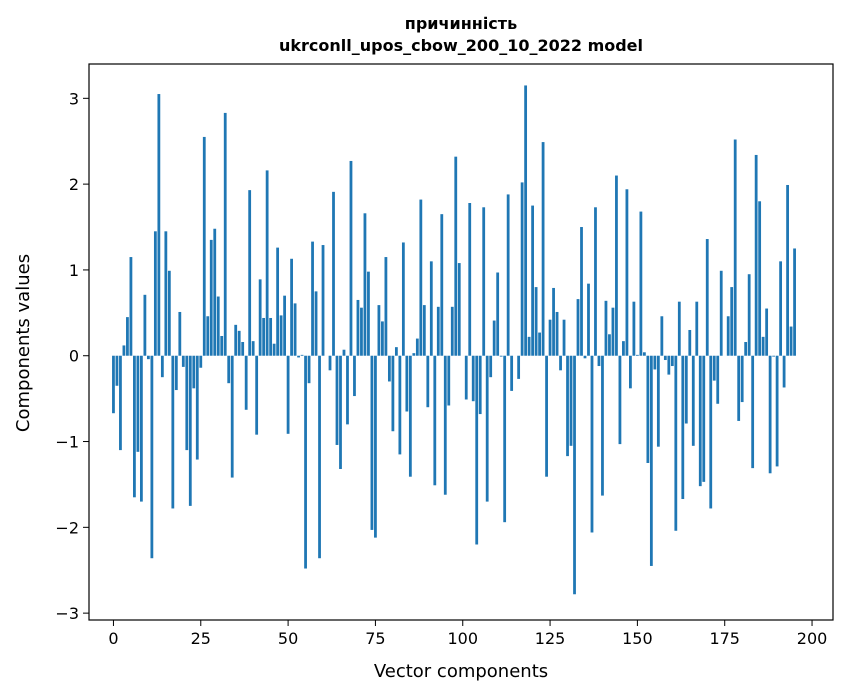 This screenshot has height=696, width=847. I want to click on x-tick-label: 50, so click(288, 638).